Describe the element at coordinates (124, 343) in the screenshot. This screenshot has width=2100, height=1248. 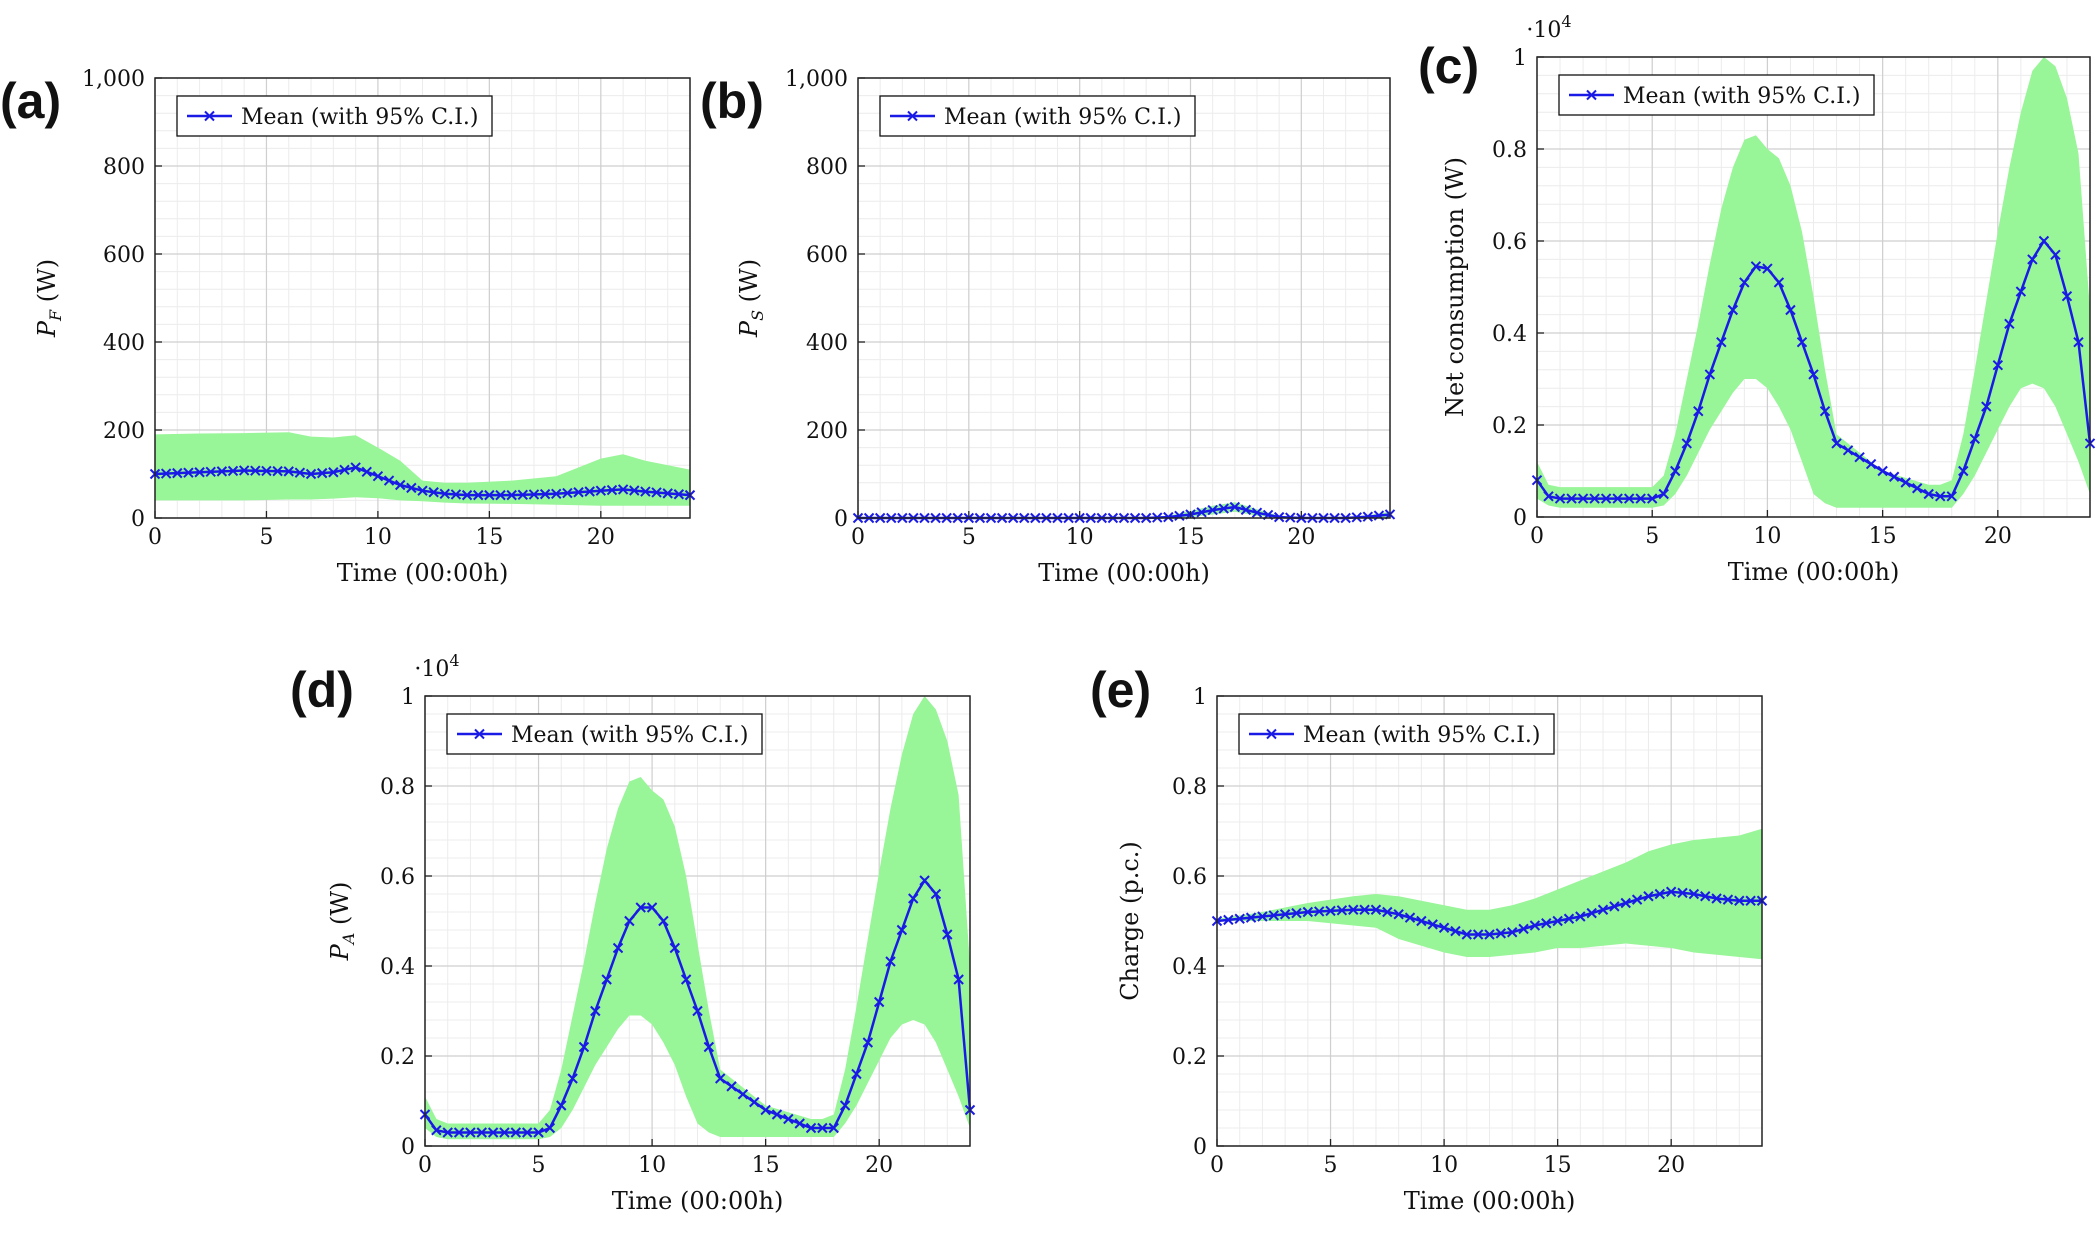
I see `y-tick-label: 400` at that location.